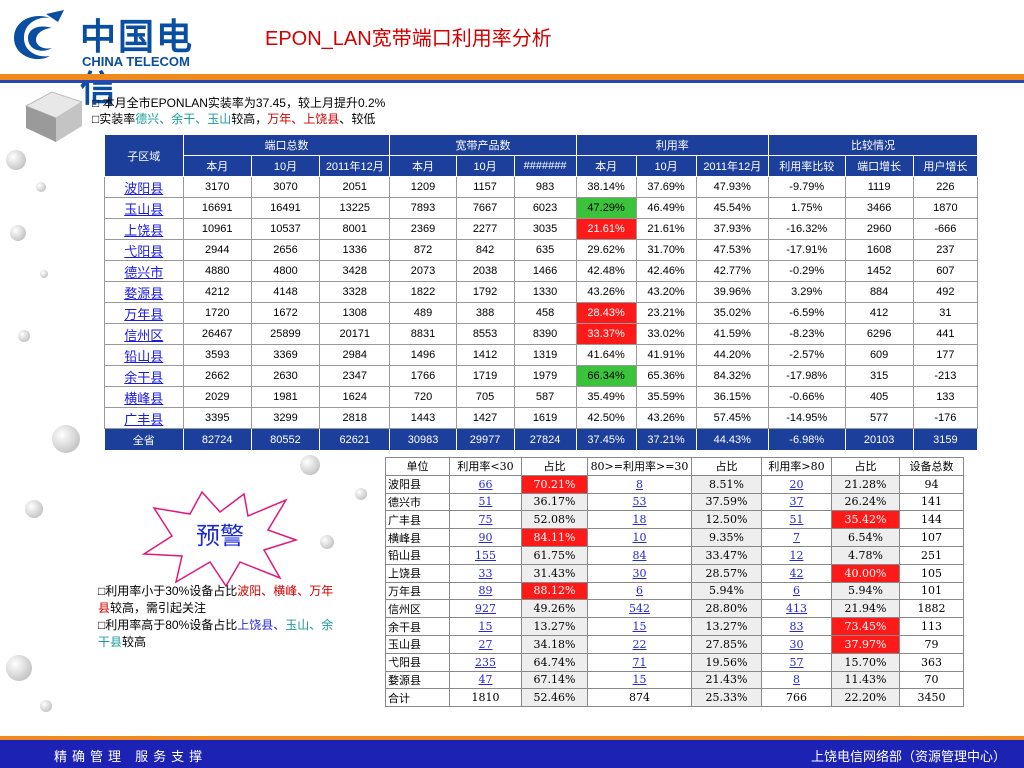 This screenshot has height=768, width=1024. I want to click on device-cell: 余干县, so click(417, 626).